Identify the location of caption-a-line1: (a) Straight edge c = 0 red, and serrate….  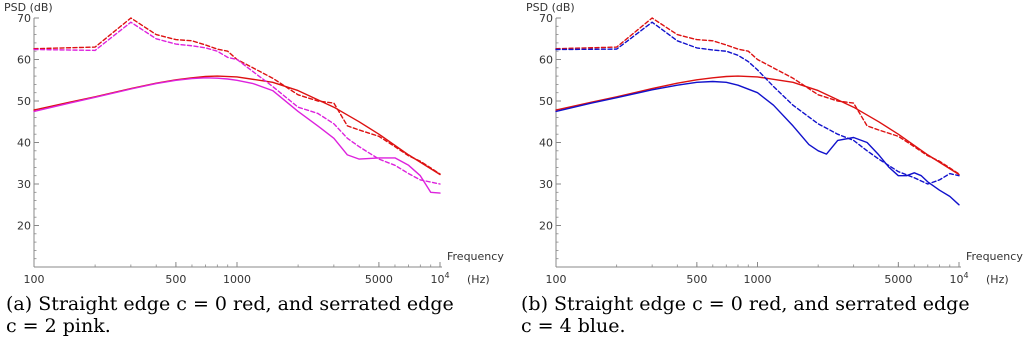
(230, 304).